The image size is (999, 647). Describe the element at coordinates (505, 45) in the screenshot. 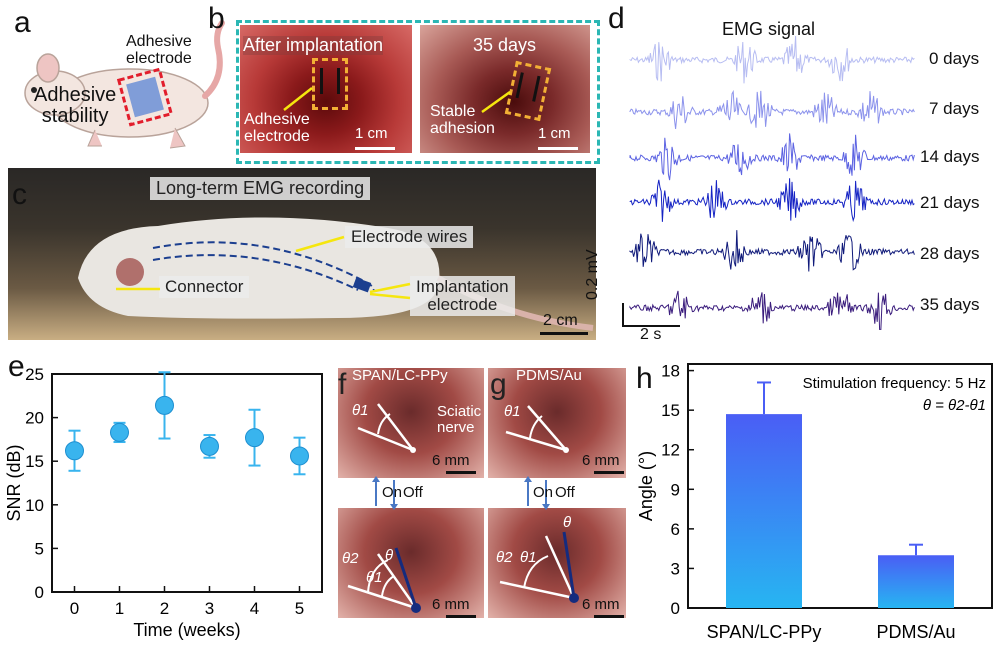

I see `photo-b-right-title: 35 days` at that location.